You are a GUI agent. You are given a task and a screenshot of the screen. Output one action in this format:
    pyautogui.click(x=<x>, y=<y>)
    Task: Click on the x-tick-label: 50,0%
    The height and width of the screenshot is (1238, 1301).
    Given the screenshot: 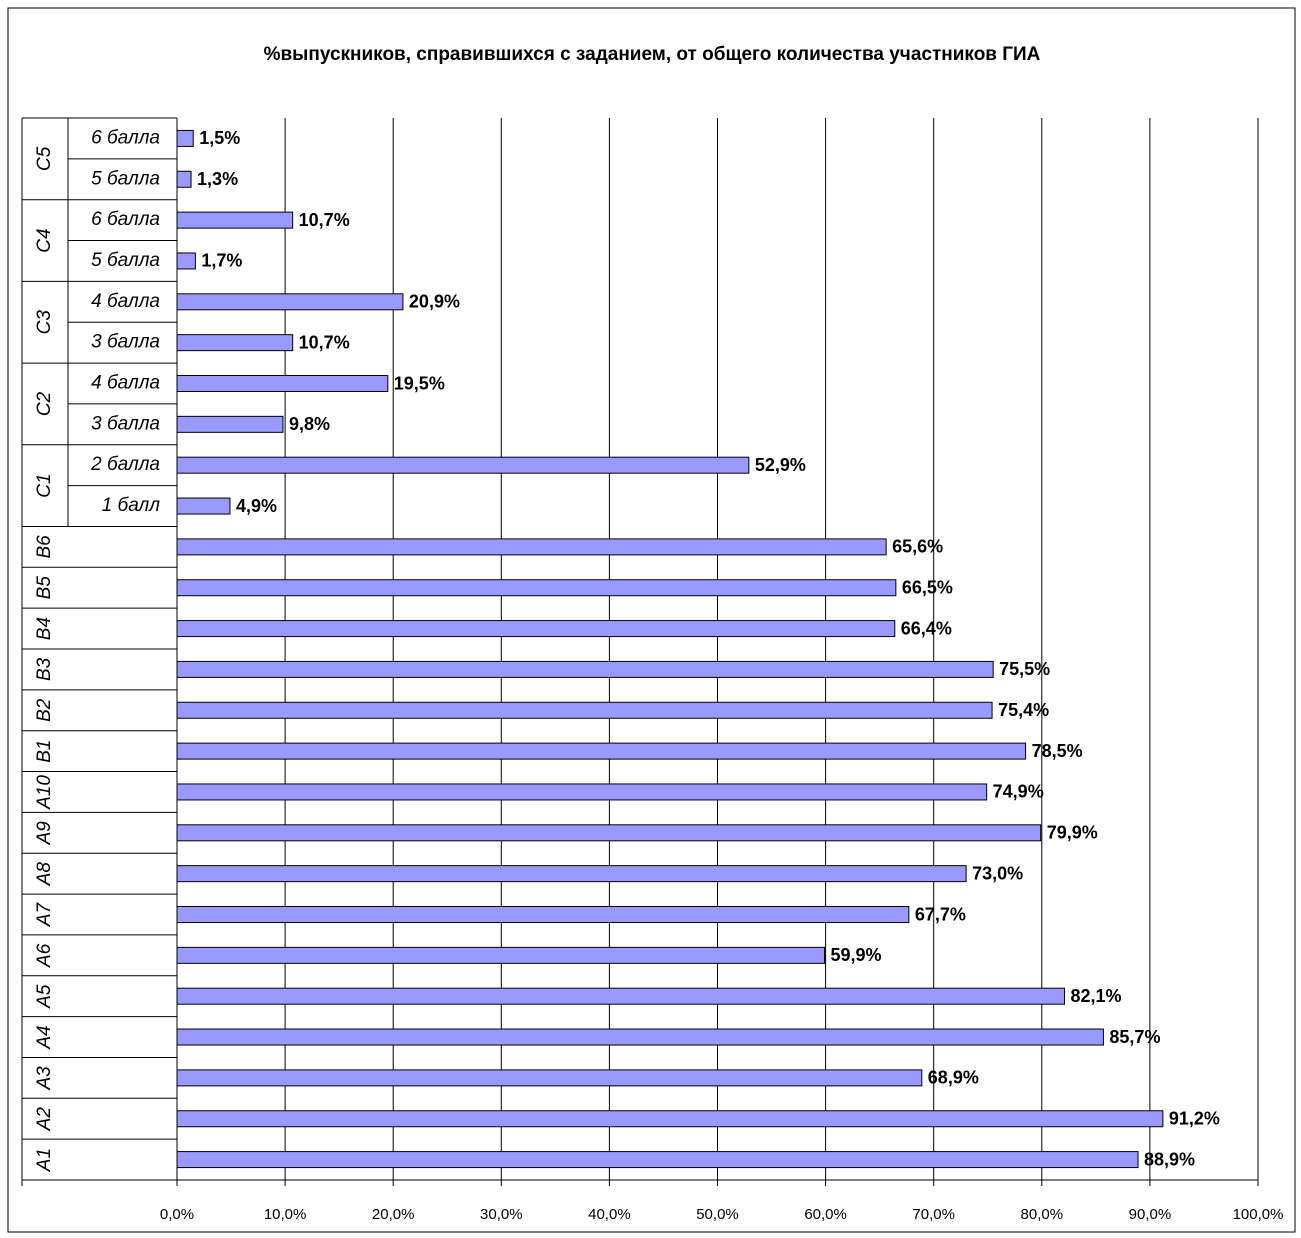 What is the action you would take?
    pyautogui.click(x=717, y=1214)
    